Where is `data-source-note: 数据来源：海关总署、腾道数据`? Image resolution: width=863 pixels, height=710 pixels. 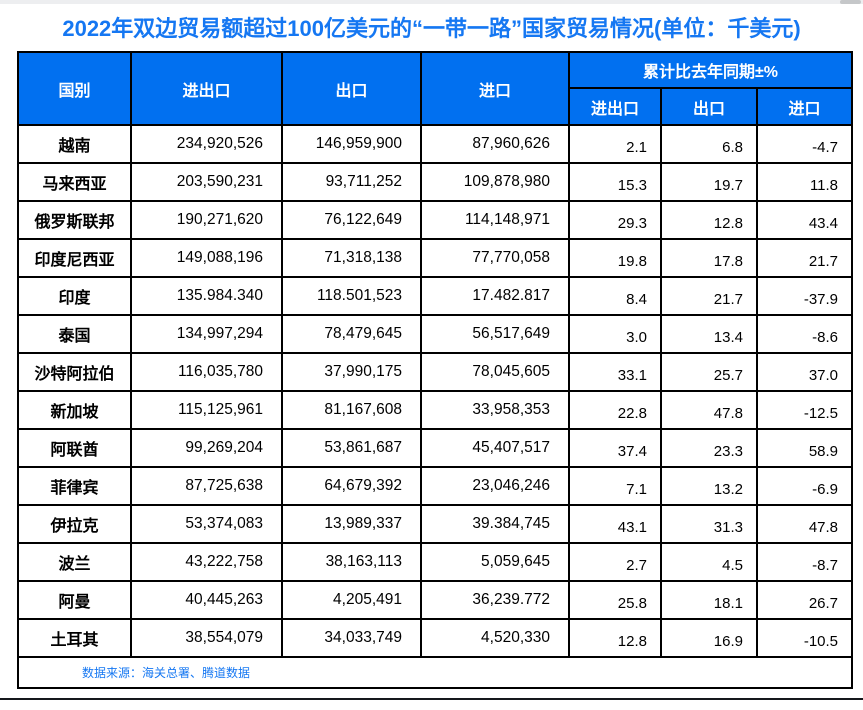
data-source-note: 数据来源：海关总署、腾道数据 is located at coordinates (435, 672).